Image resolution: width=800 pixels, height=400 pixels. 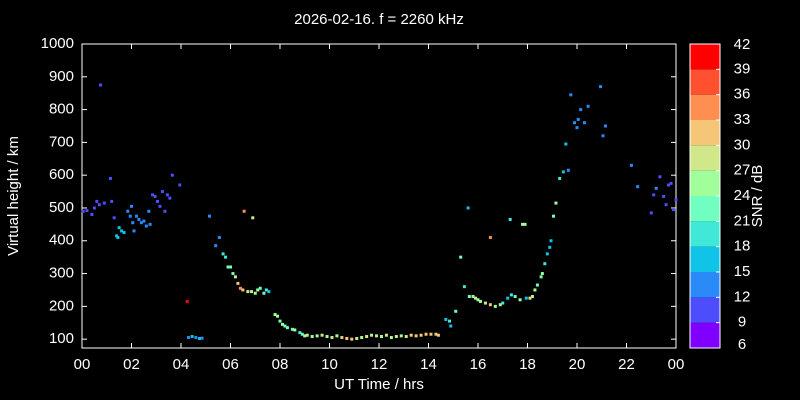 What do you see at coordinates (379, 19) in the screenshot?
I see `chart-title: 2026-02-16. f = 2260 kHz` at bounding box center [379, 19].